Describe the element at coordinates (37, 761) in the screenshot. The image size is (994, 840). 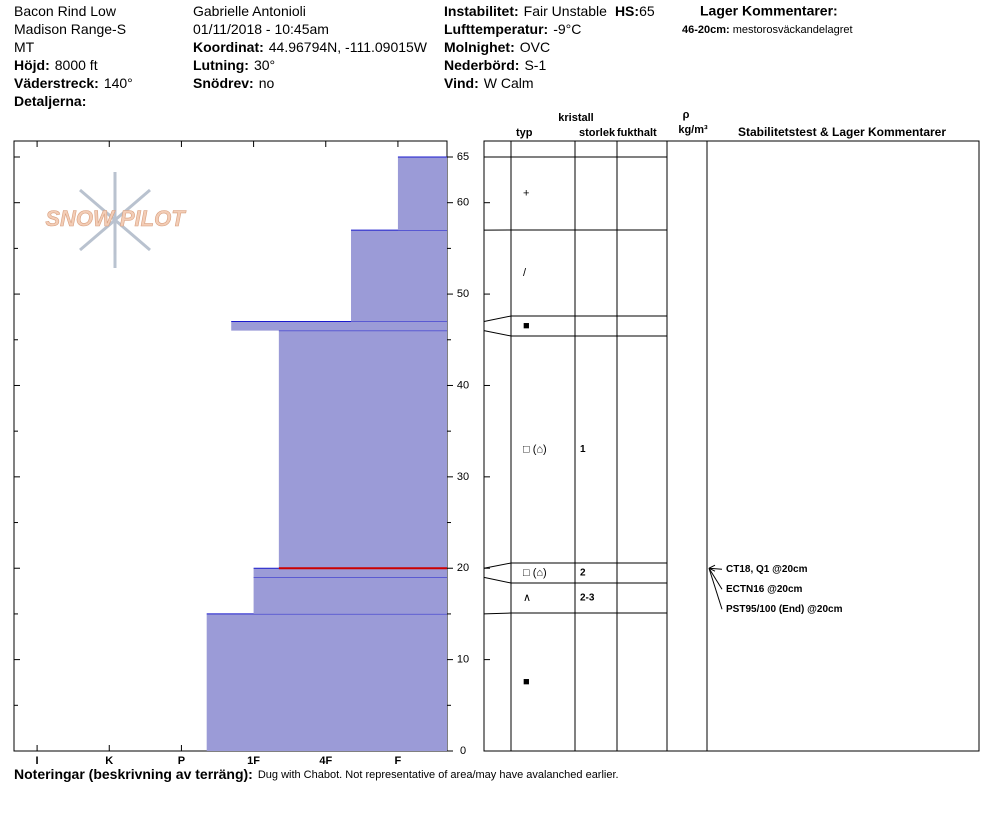
I see `x-tick-label: I` at that location.